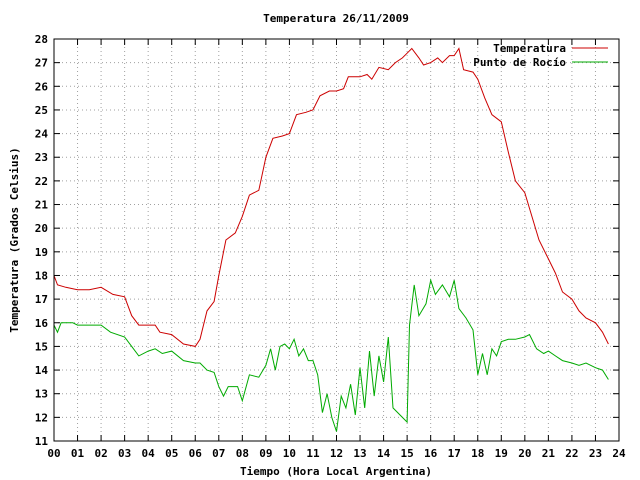 This screenshot has height=480, width=640. What do you see at coordinates (41, 275) in the screenshot?
I see `y-tick-label: 18` at bounding box center [41, 275].